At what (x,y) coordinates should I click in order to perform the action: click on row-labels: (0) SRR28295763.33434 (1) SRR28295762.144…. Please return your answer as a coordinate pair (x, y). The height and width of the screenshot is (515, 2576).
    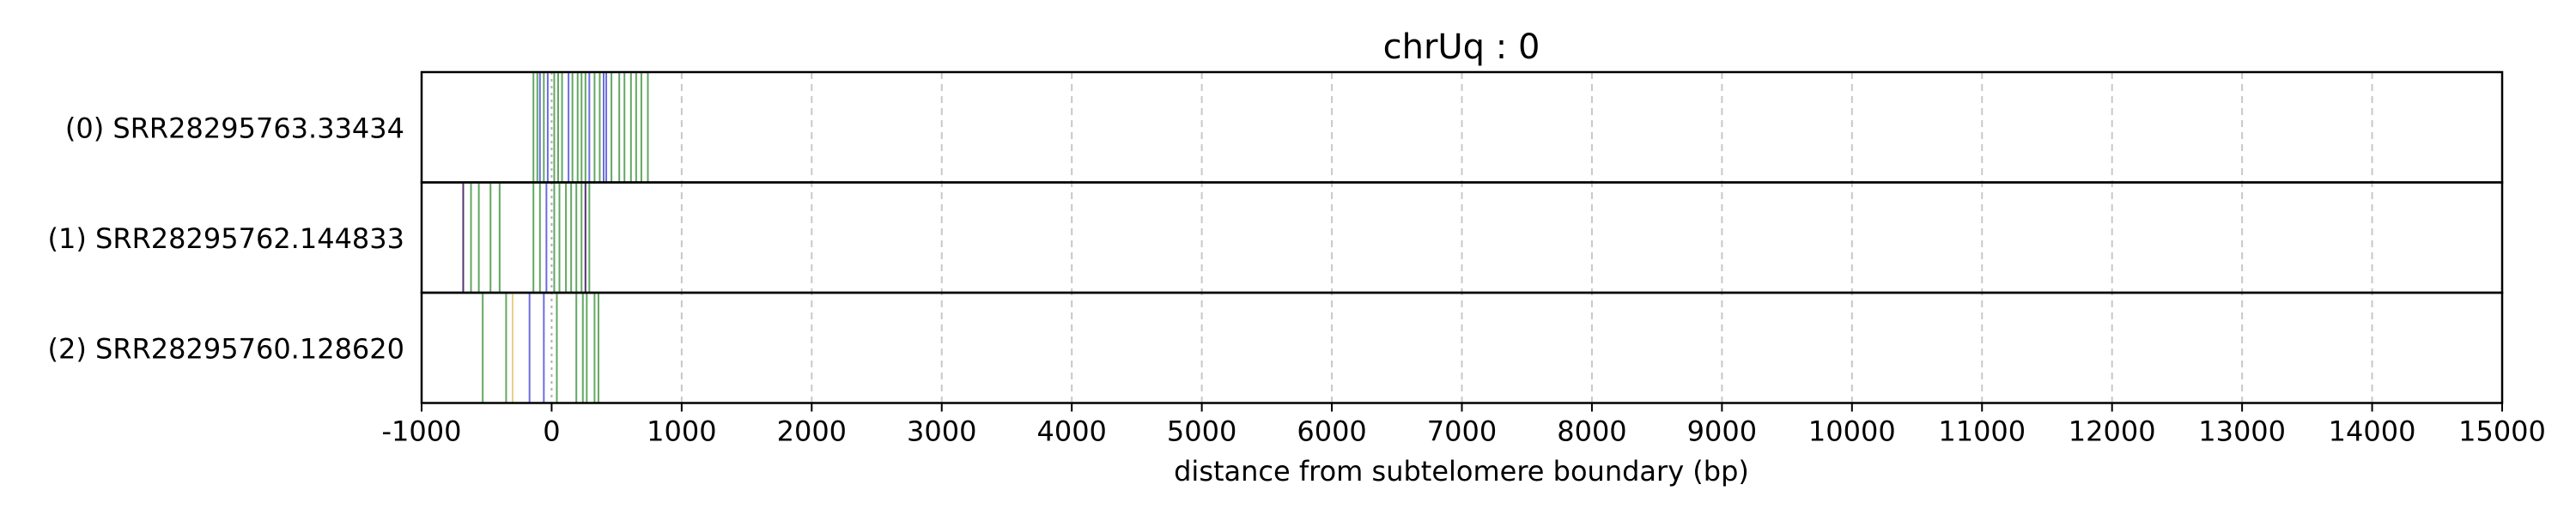
    Looking at the image, I should click on (226, 238).